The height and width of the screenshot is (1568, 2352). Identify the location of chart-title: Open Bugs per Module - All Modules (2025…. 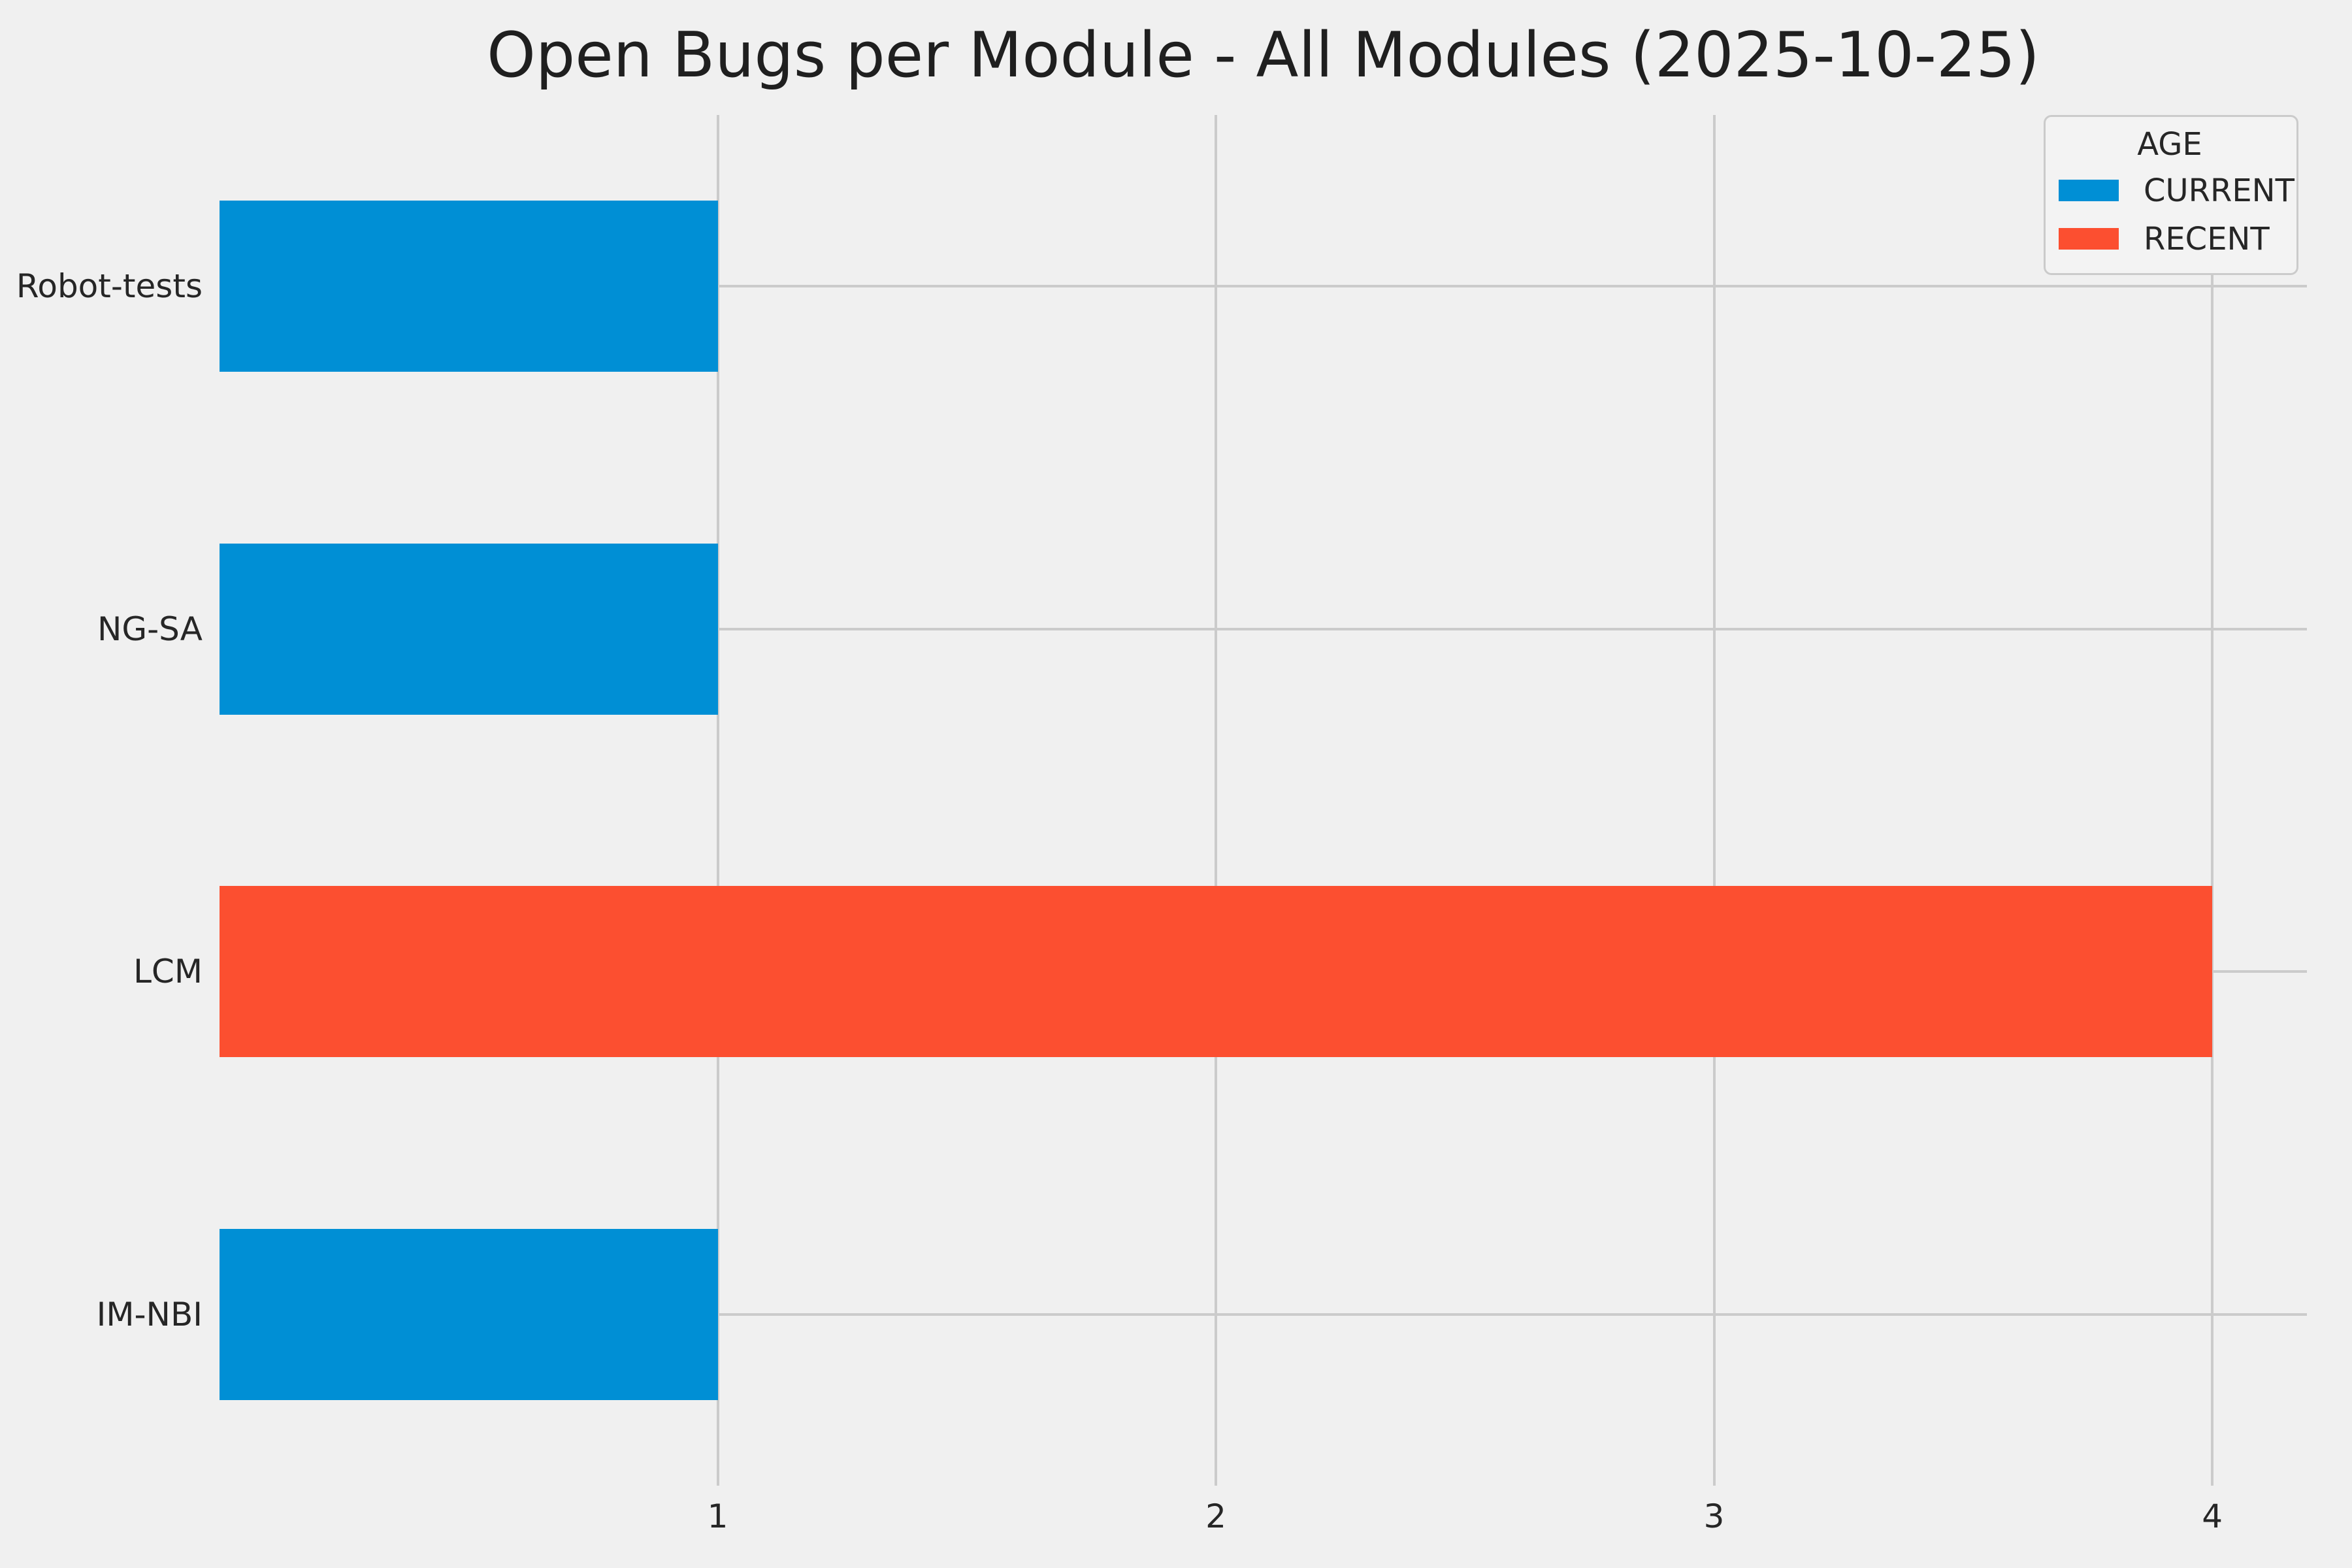
(1263, 55).